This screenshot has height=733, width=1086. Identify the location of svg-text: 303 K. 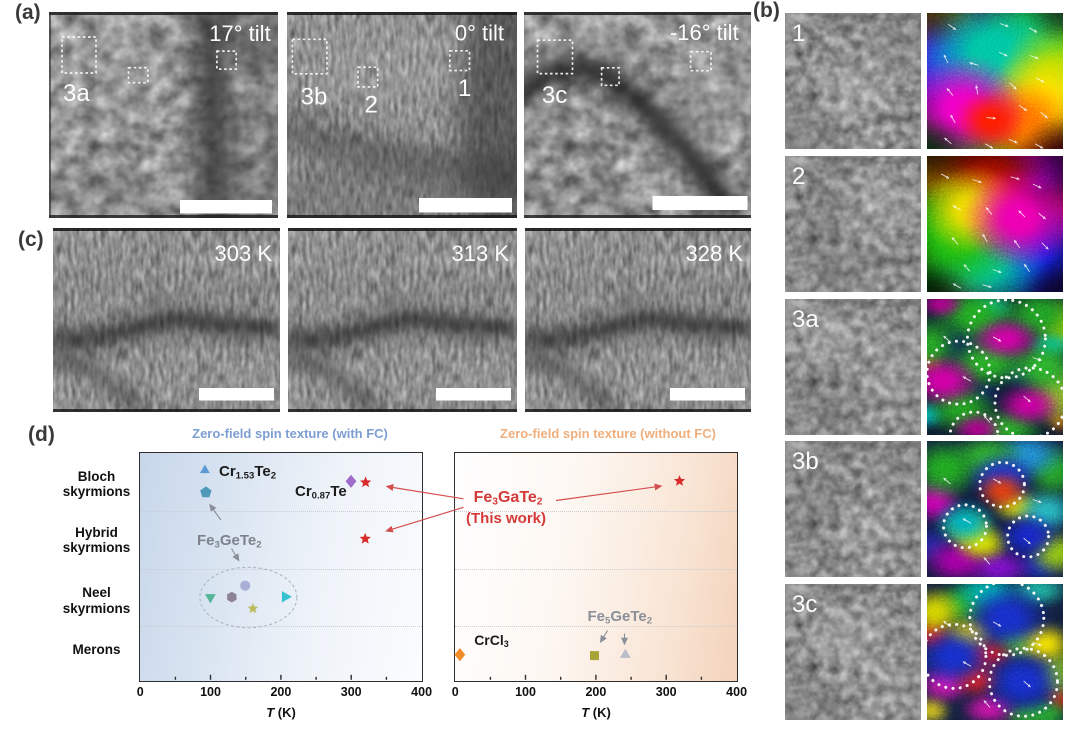
(244, 253).